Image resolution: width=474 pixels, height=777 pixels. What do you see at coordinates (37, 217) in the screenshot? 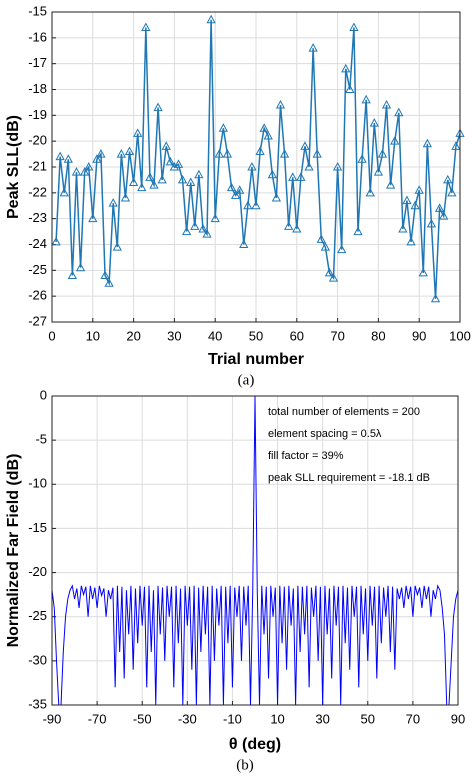
I see `y-tick-label: -23` at bounding box center [37, 217].